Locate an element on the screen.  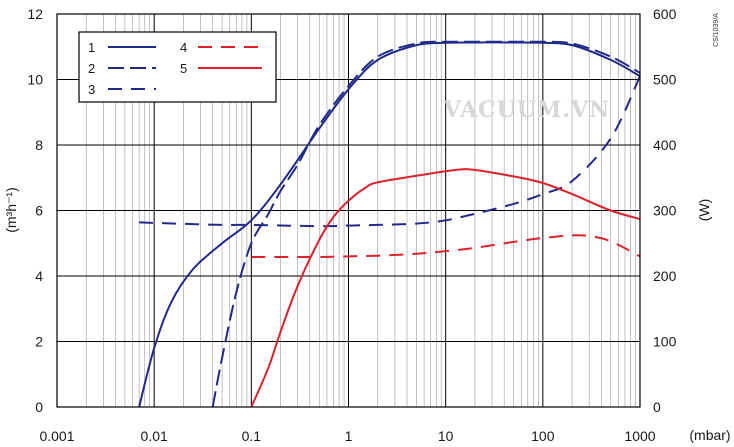
y-right-tick-label: 500 is located at coordinates (665, 80).